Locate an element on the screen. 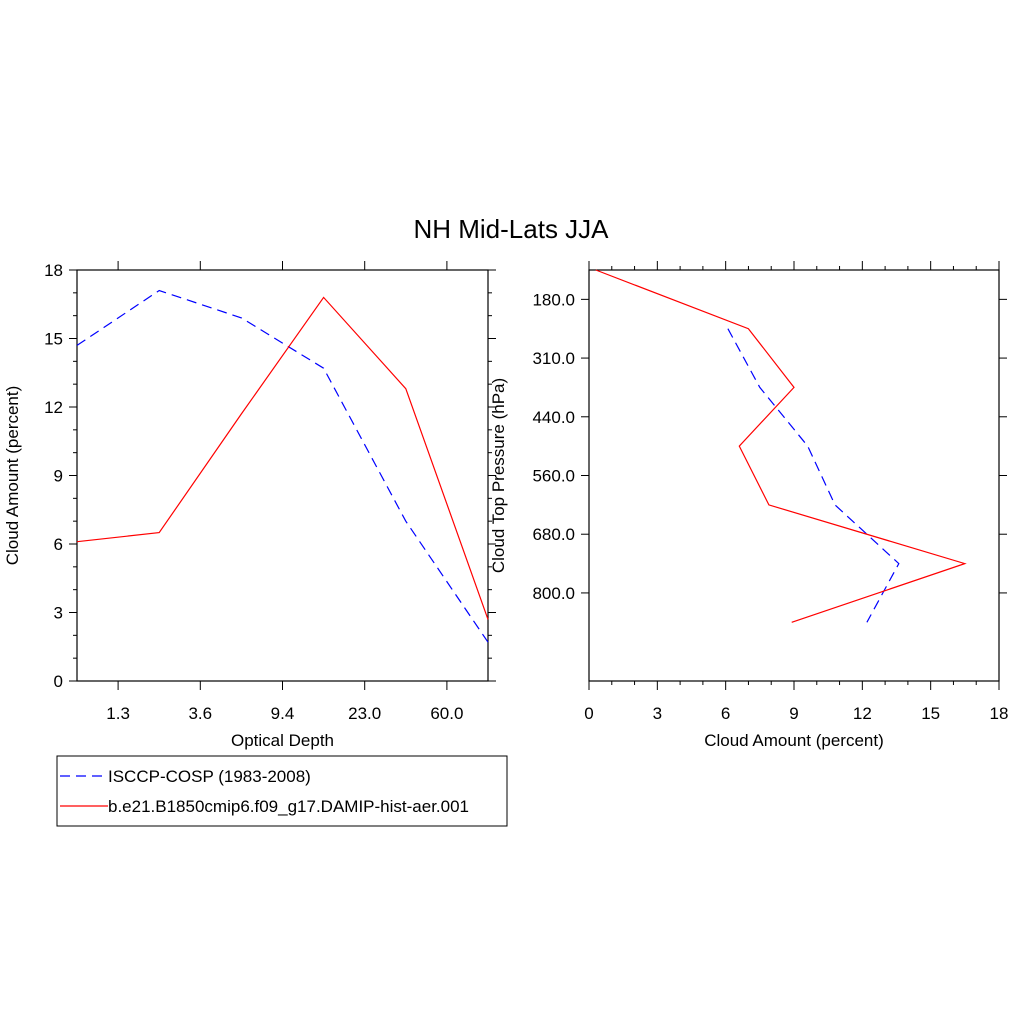  right-y-tick-label: 440.0 is located at coordinates (553, 417).